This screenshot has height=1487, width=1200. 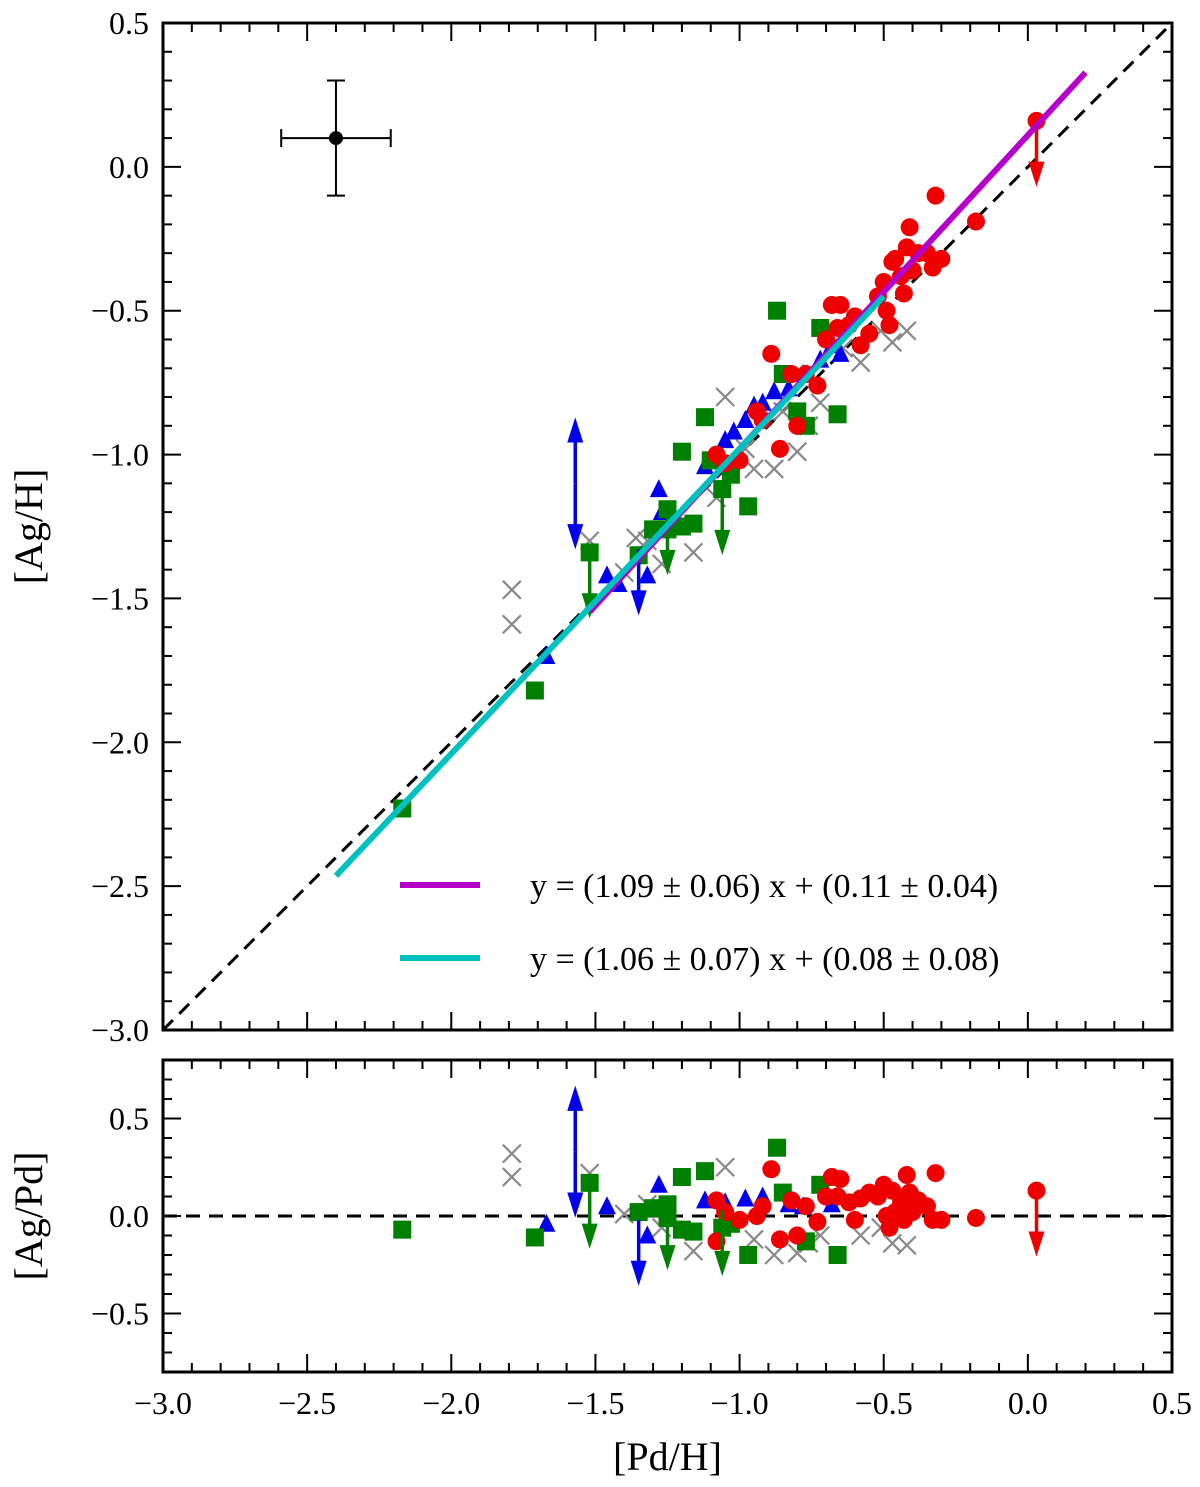 I want to click on data-point-x-8-stroke-b, so click(x=754, y=1239).